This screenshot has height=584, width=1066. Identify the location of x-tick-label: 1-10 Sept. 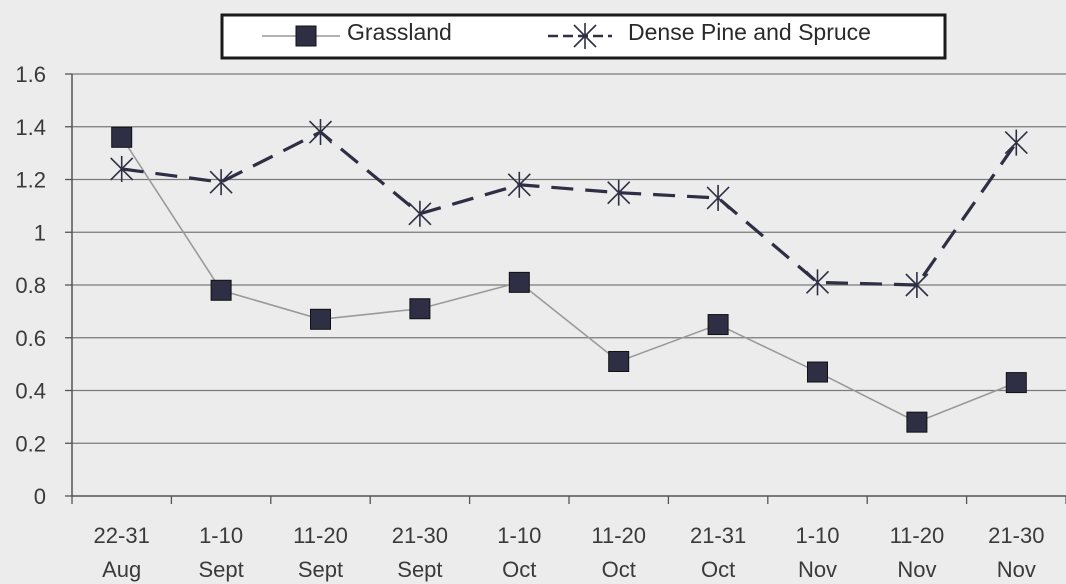
(220, 552).